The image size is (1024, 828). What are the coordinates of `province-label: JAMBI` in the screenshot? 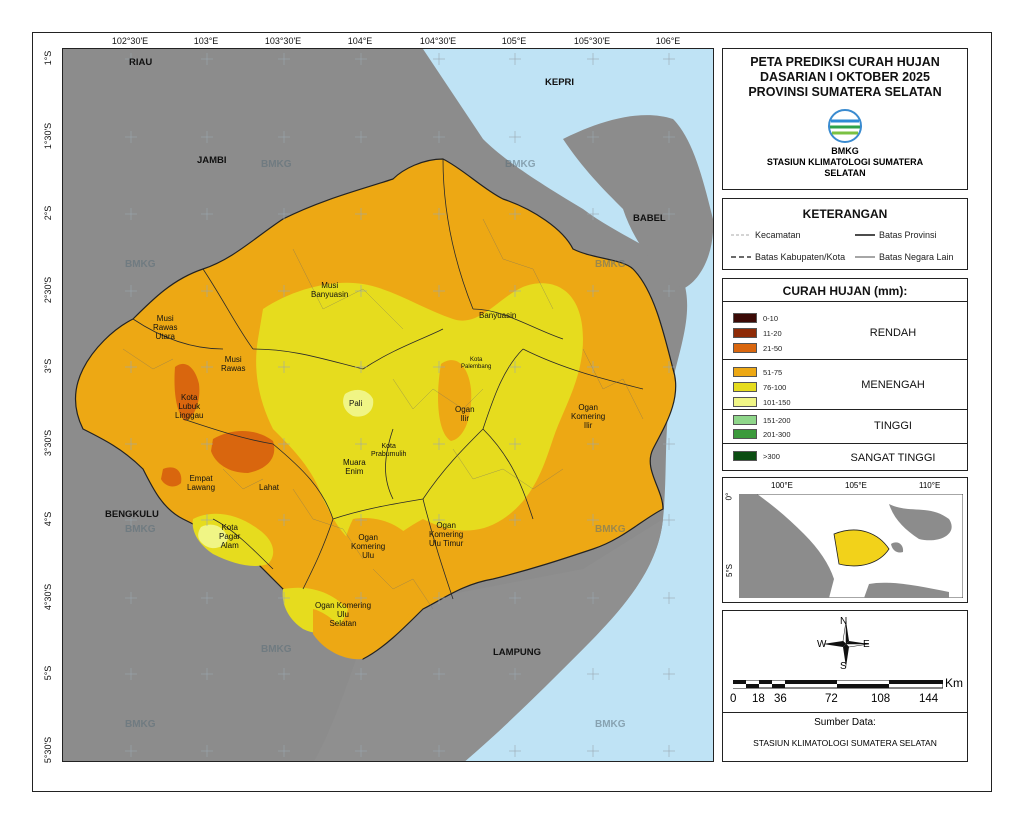 It's located at (212, 160).